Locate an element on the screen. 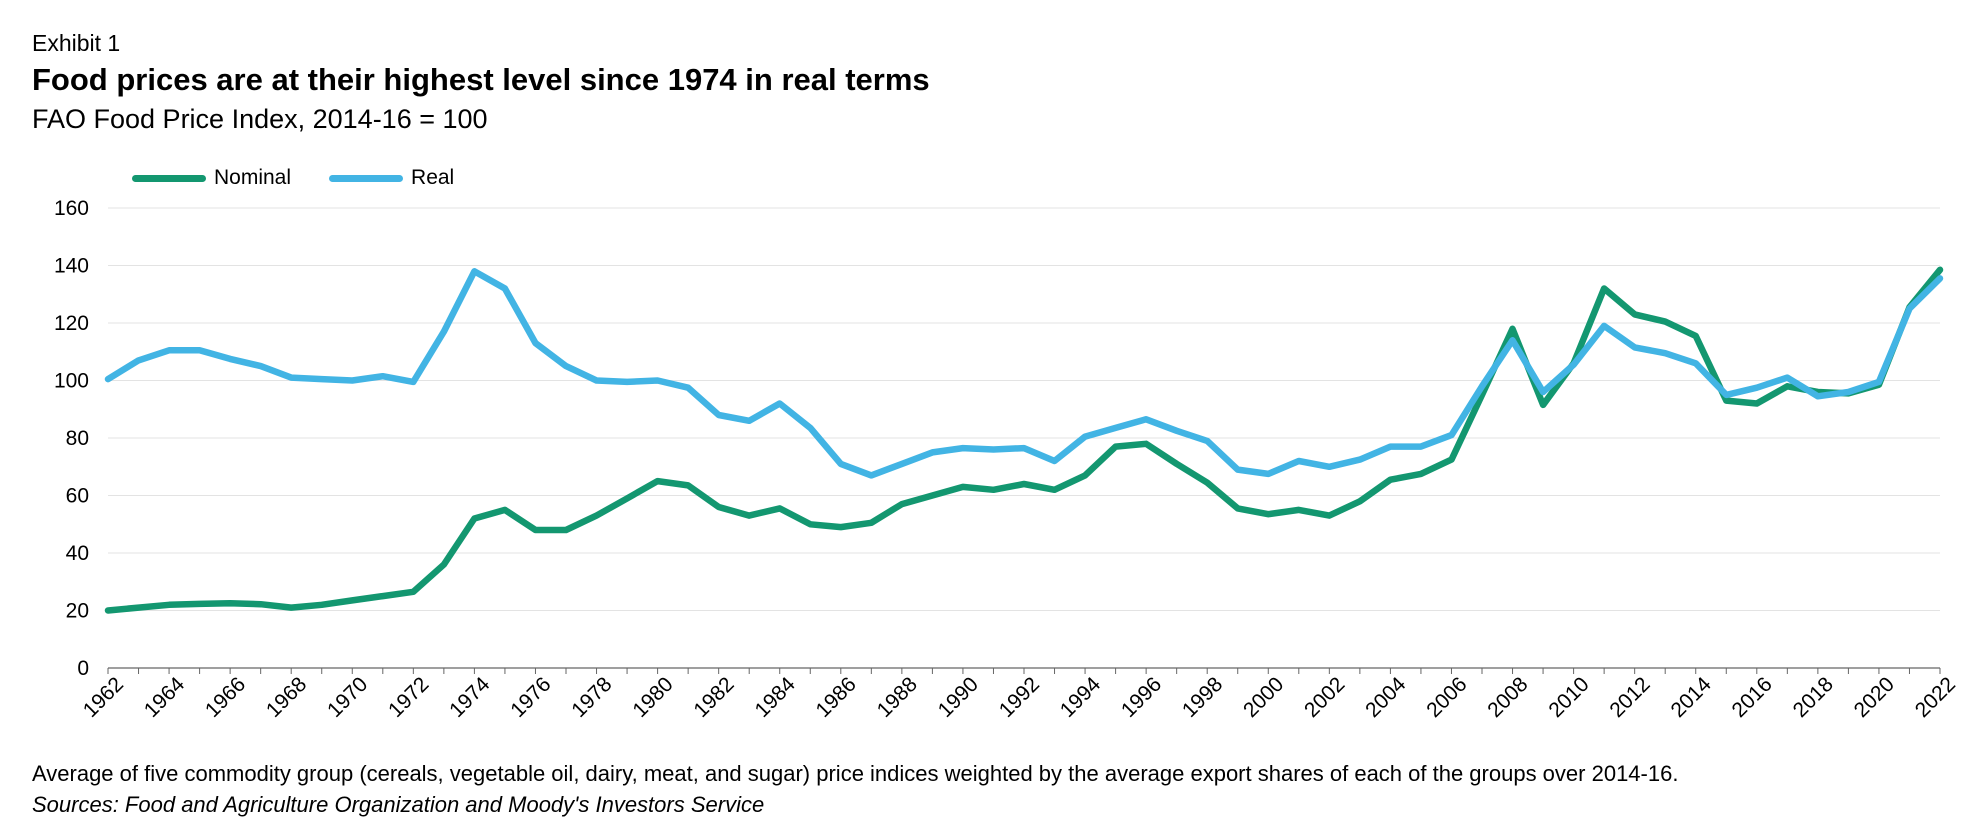 The image size is (1984, 832). x-tick-label: 1966 is located at coordinates (225, 697).